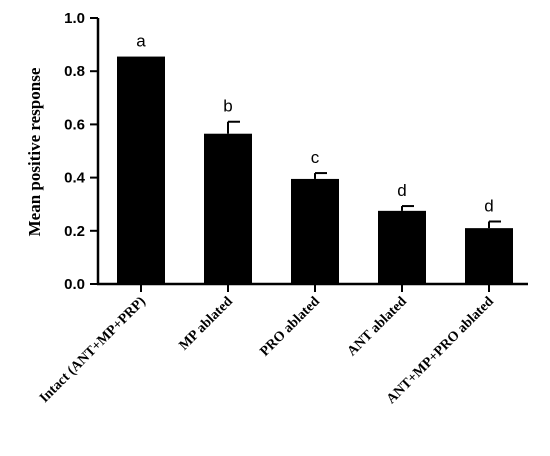  Describe the element at coordinates (74, 71) in the screenshot. I see `y-tick-label: 0.8` at that location.